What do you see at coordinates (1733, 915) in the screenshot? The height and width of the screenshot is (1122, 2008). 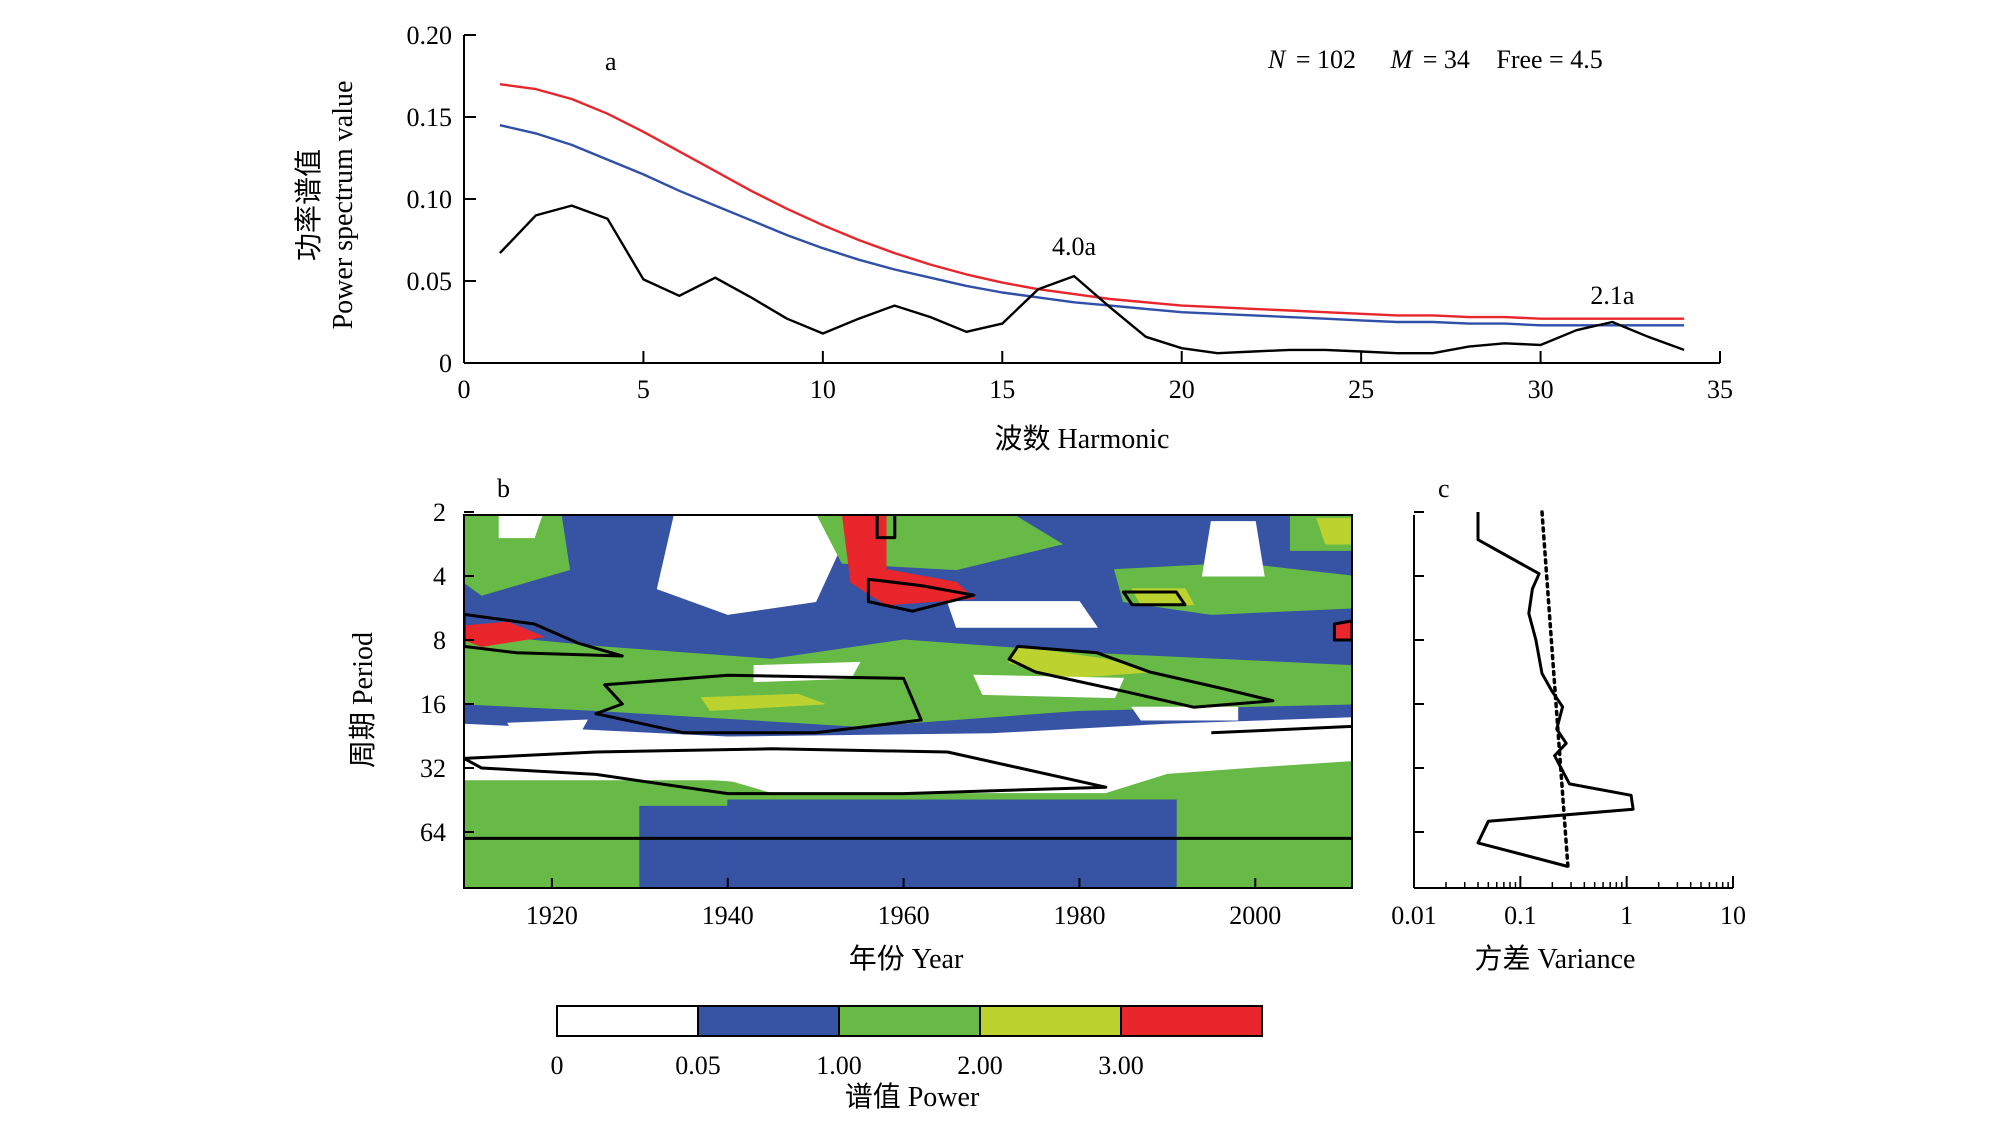 I see `panel-c-xtick-label: 10` at bounding box center [1733, 915].